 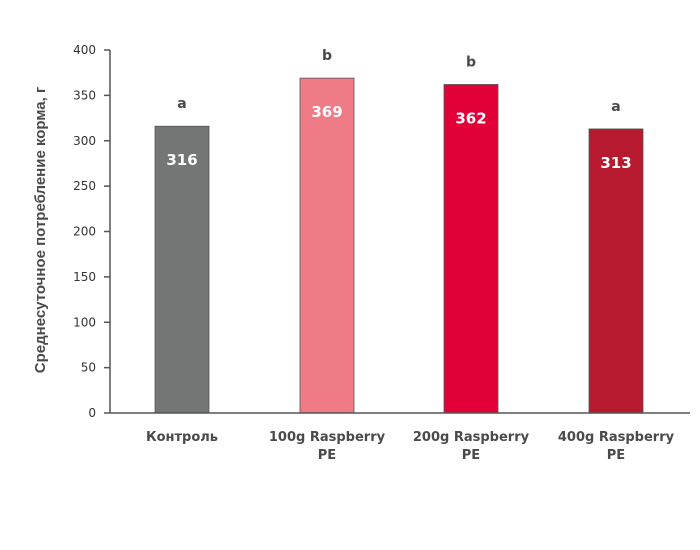 What do you see at coordinates (471, 437) in the screenshot?
I see `x-tick-label: 200g Raspberry` at bounding box center [471, 437].